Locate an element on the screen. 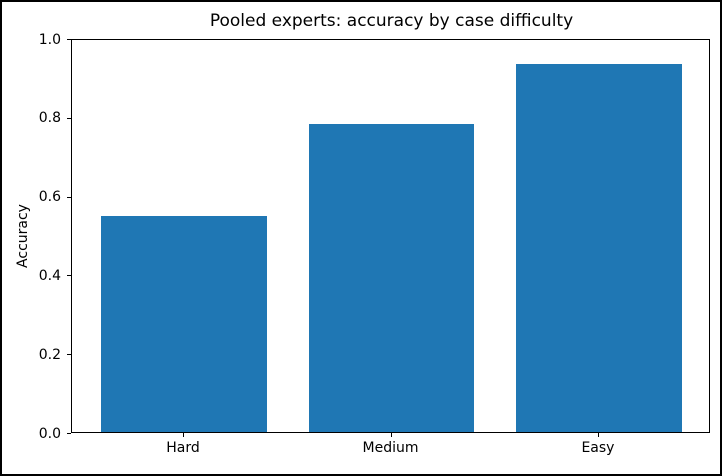 The height and width of the screenshot is (476, 722). y-tick-label: 0.4 is located at coordinates (49, 275).